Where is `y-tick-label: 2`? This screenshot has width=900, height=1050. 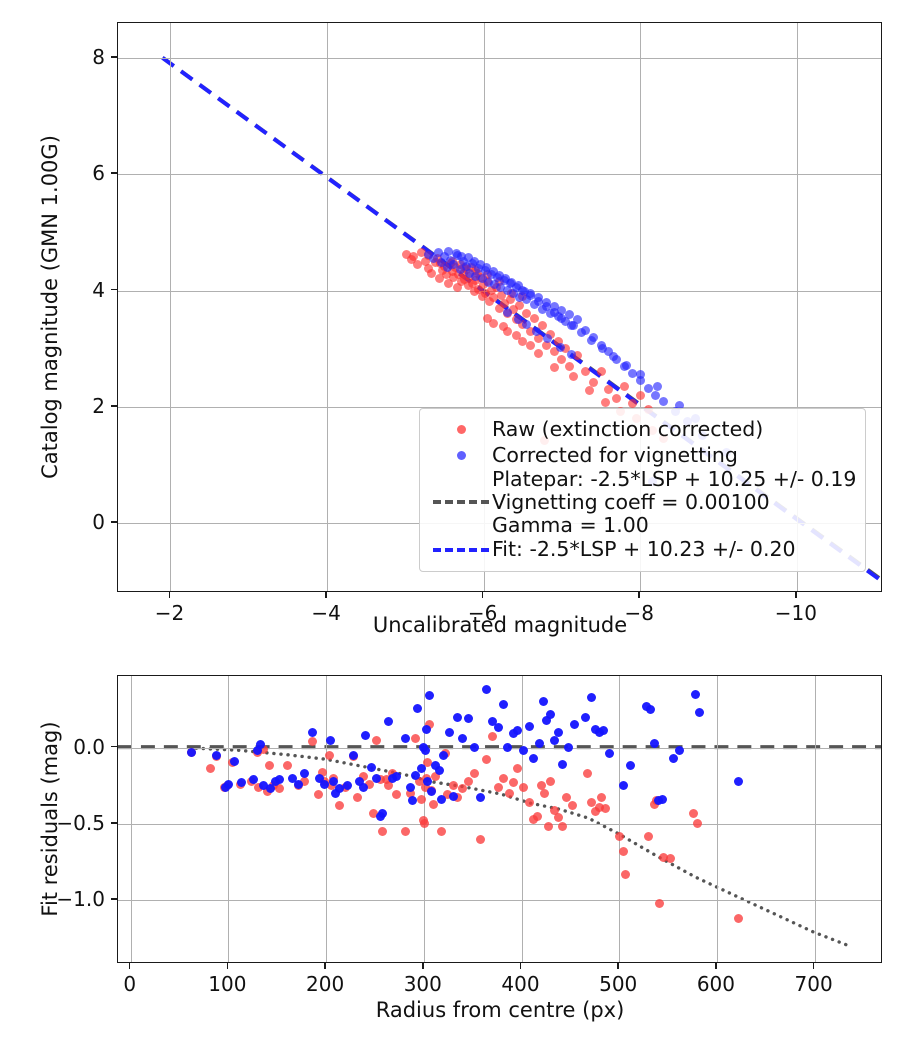 y-tick-label: 2 is located at coordinates (98, 405).